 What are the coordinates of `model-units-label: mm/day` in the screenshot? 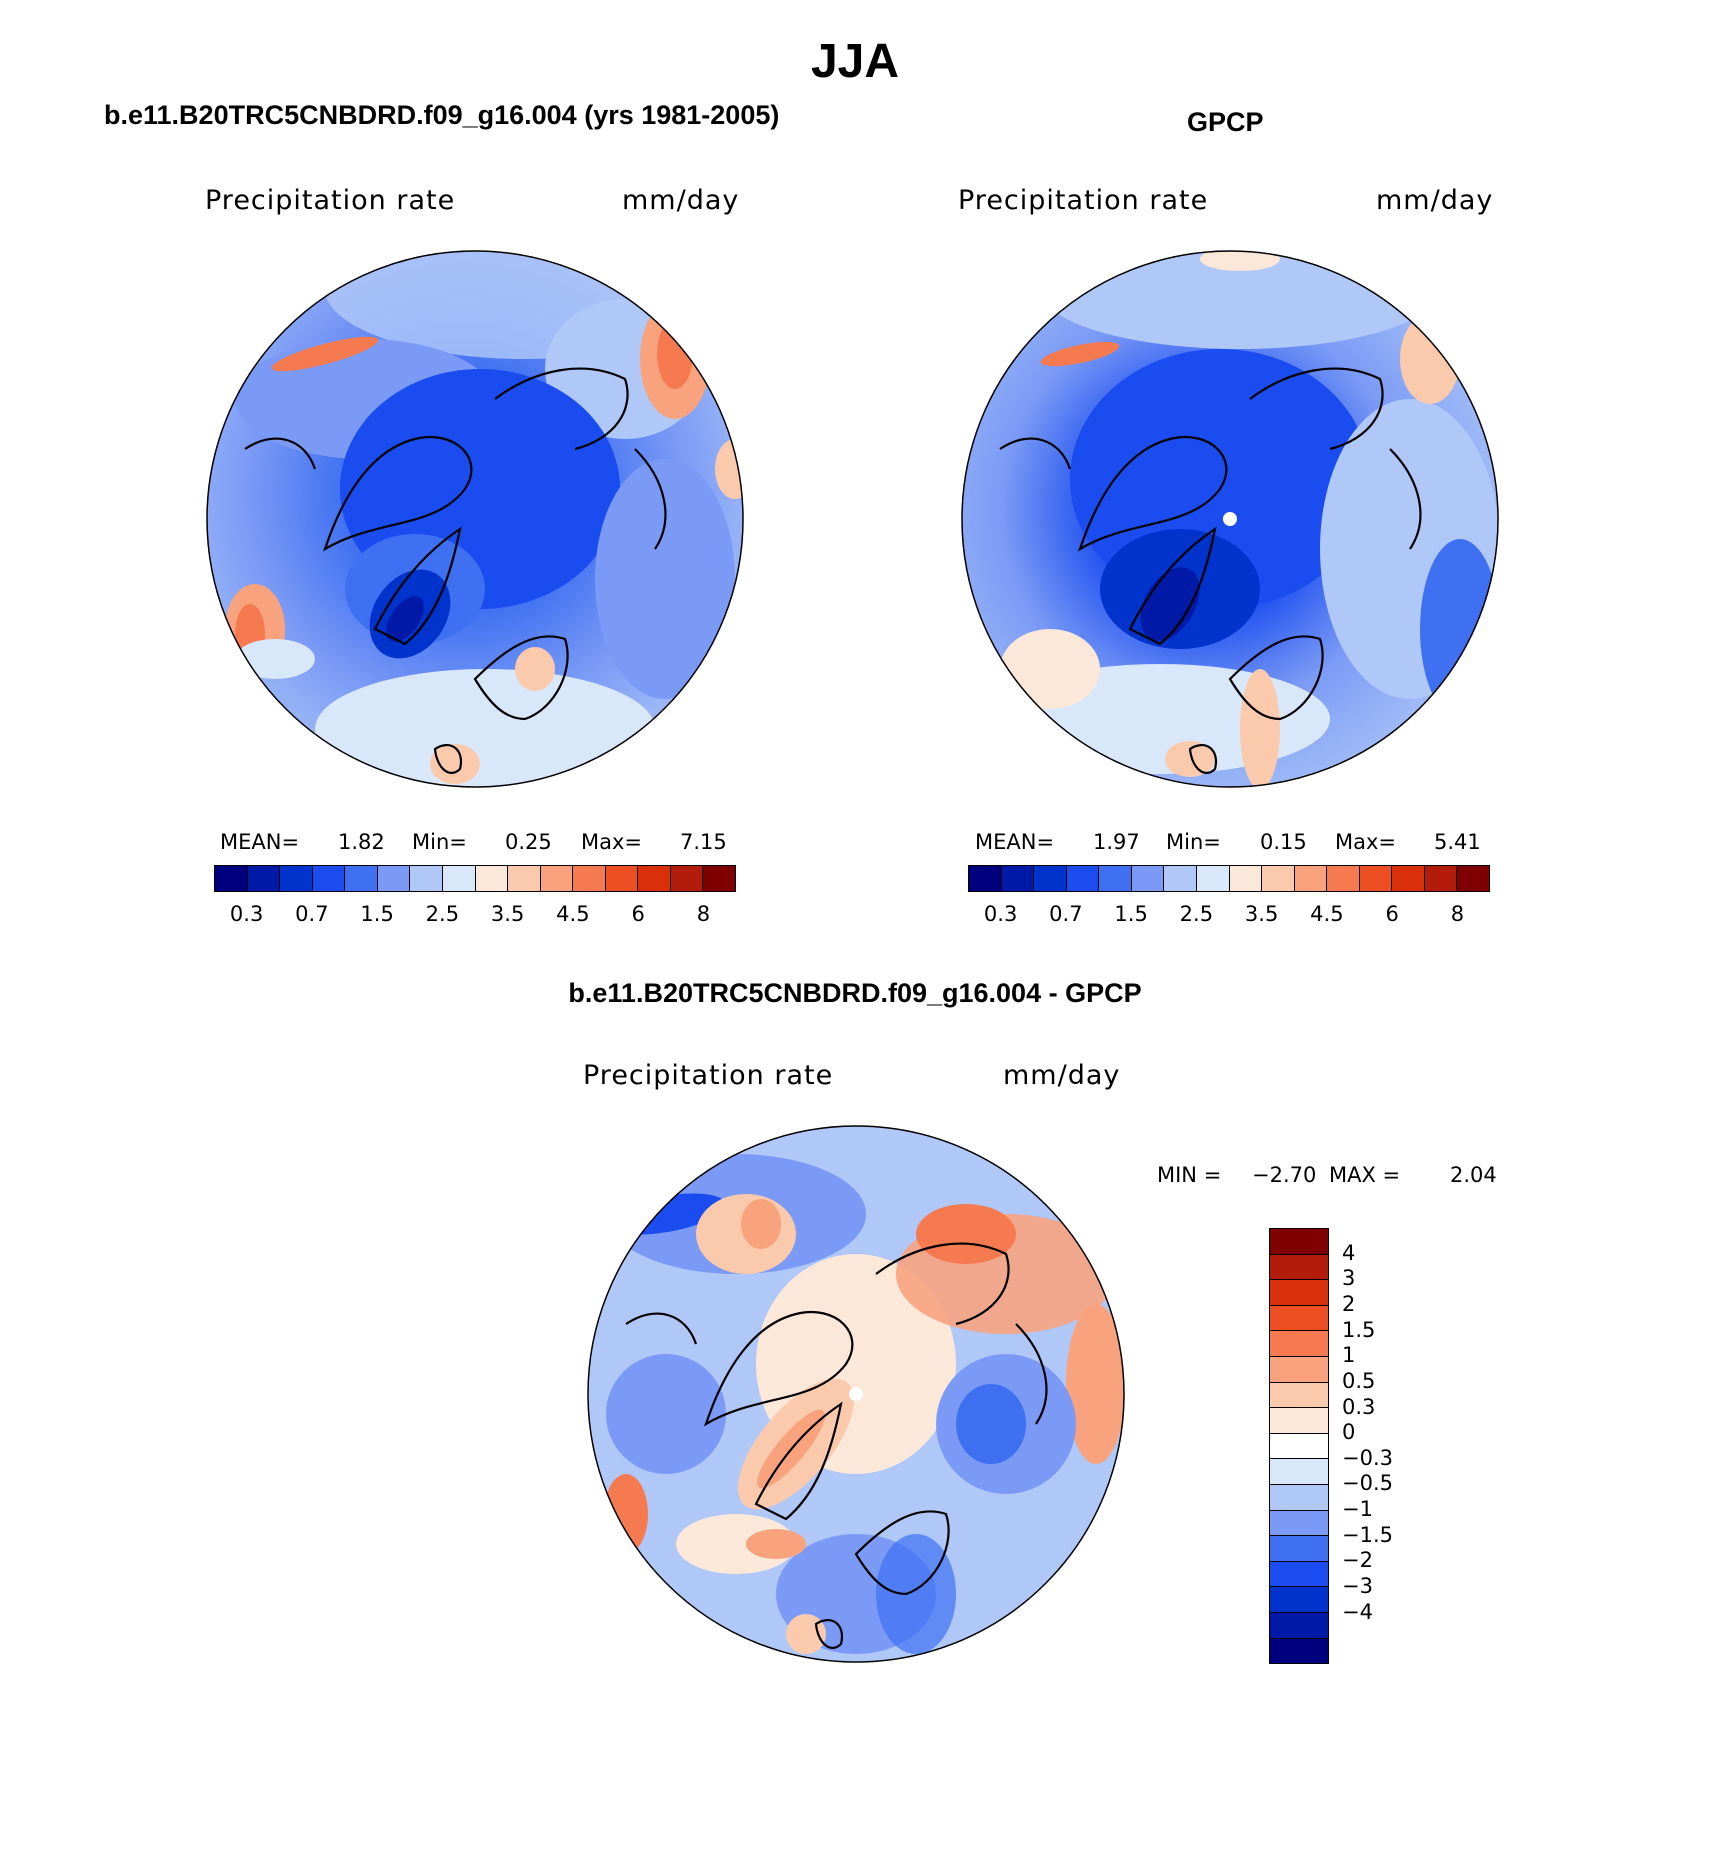 It's located at (681, 200).